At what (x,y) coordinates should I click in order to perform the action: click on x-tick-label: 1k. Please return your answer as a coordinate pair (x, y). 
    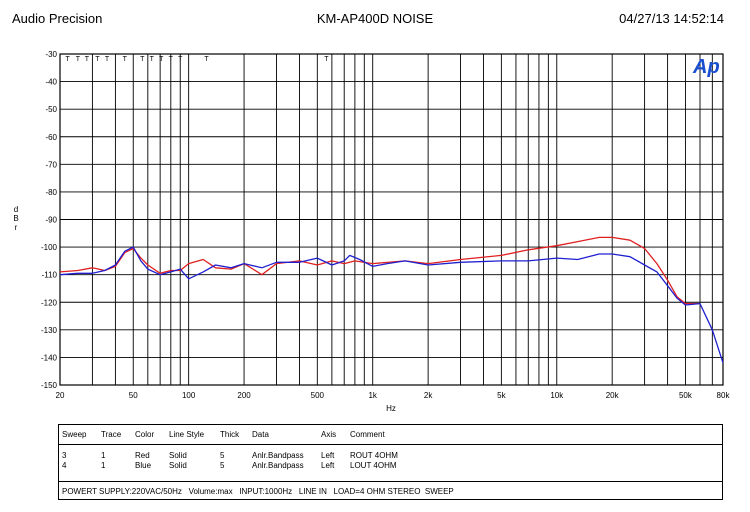
    Looking at the image, I should click on (372, 395).